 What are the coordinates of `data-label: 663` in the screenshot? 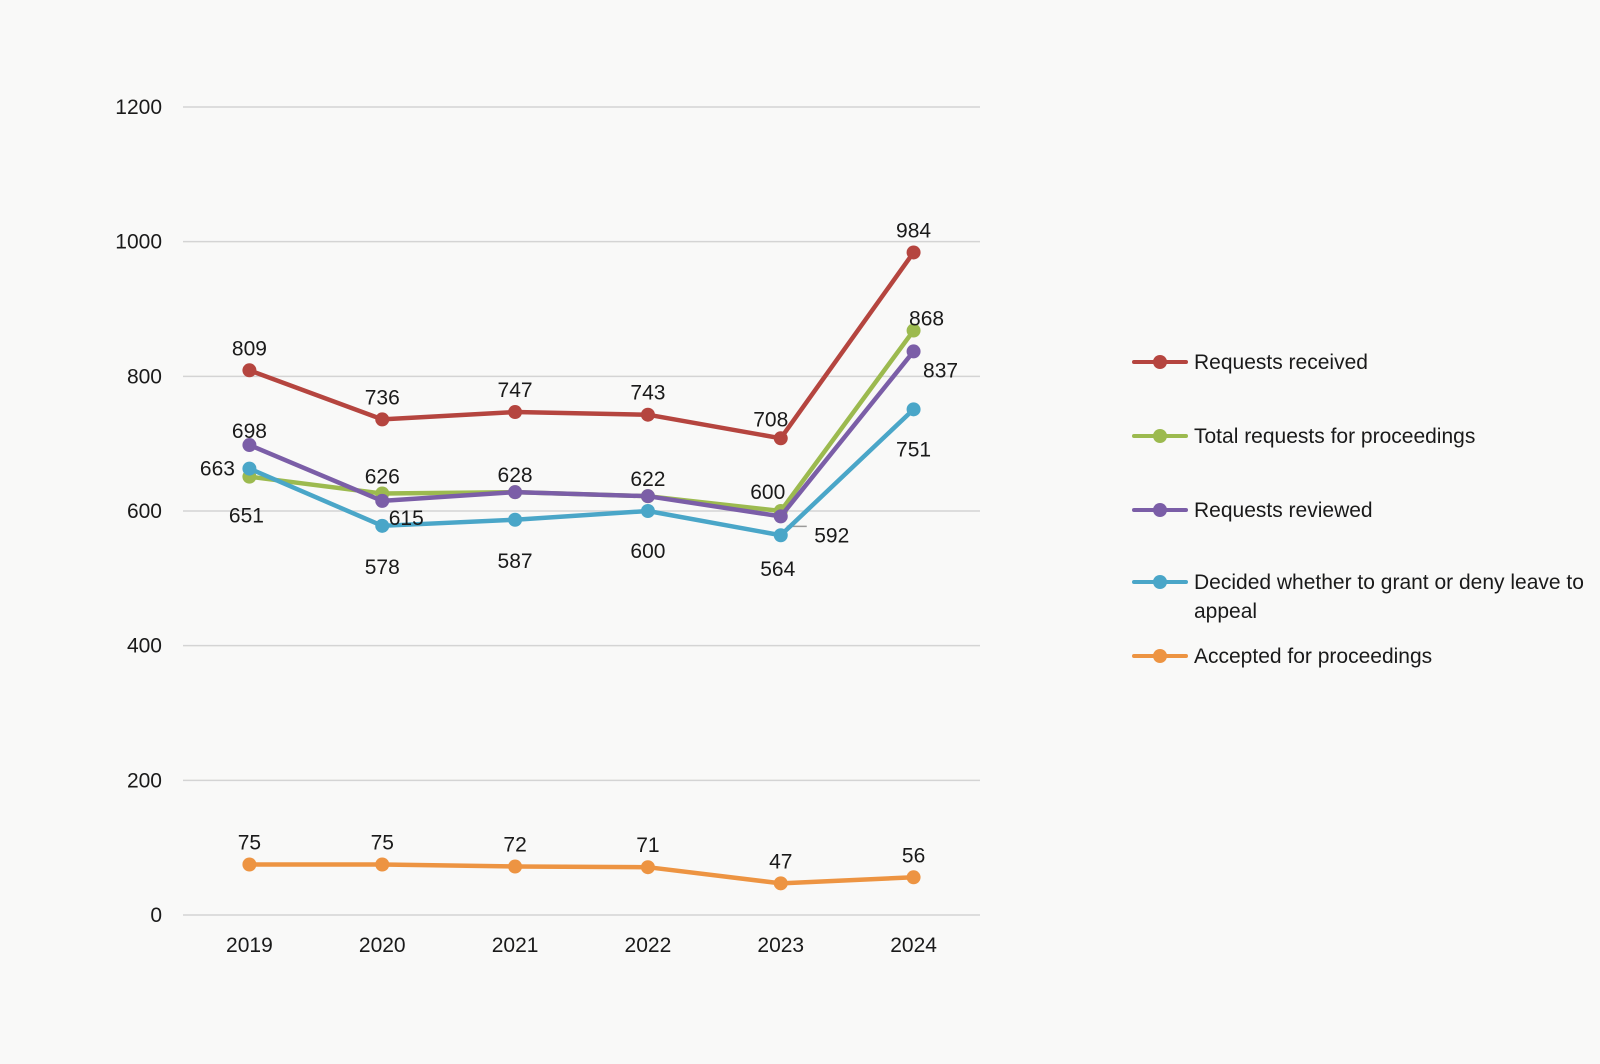 It's located at (217, 469).